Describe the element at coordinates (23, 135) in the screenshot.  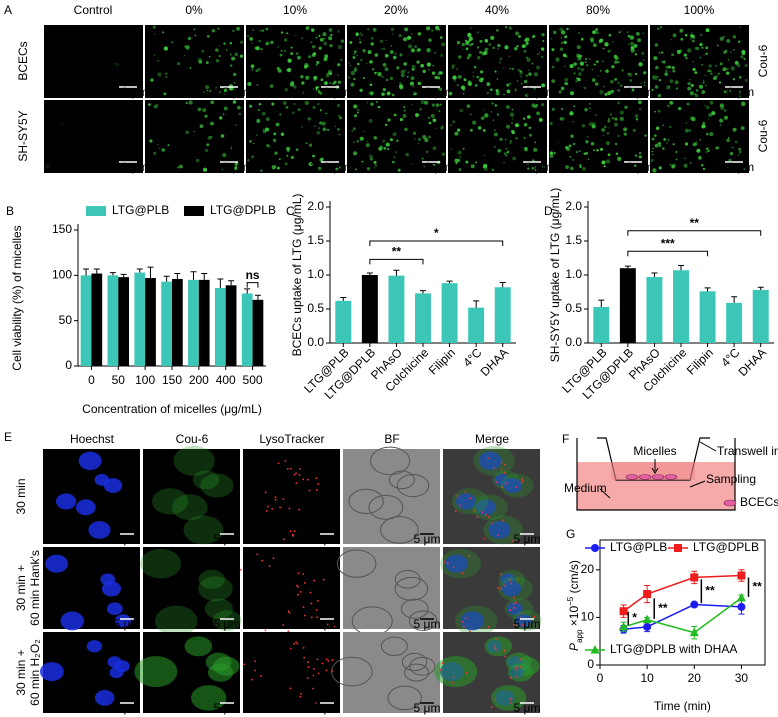
I see `row-label: SH-SY5Y` at that location.